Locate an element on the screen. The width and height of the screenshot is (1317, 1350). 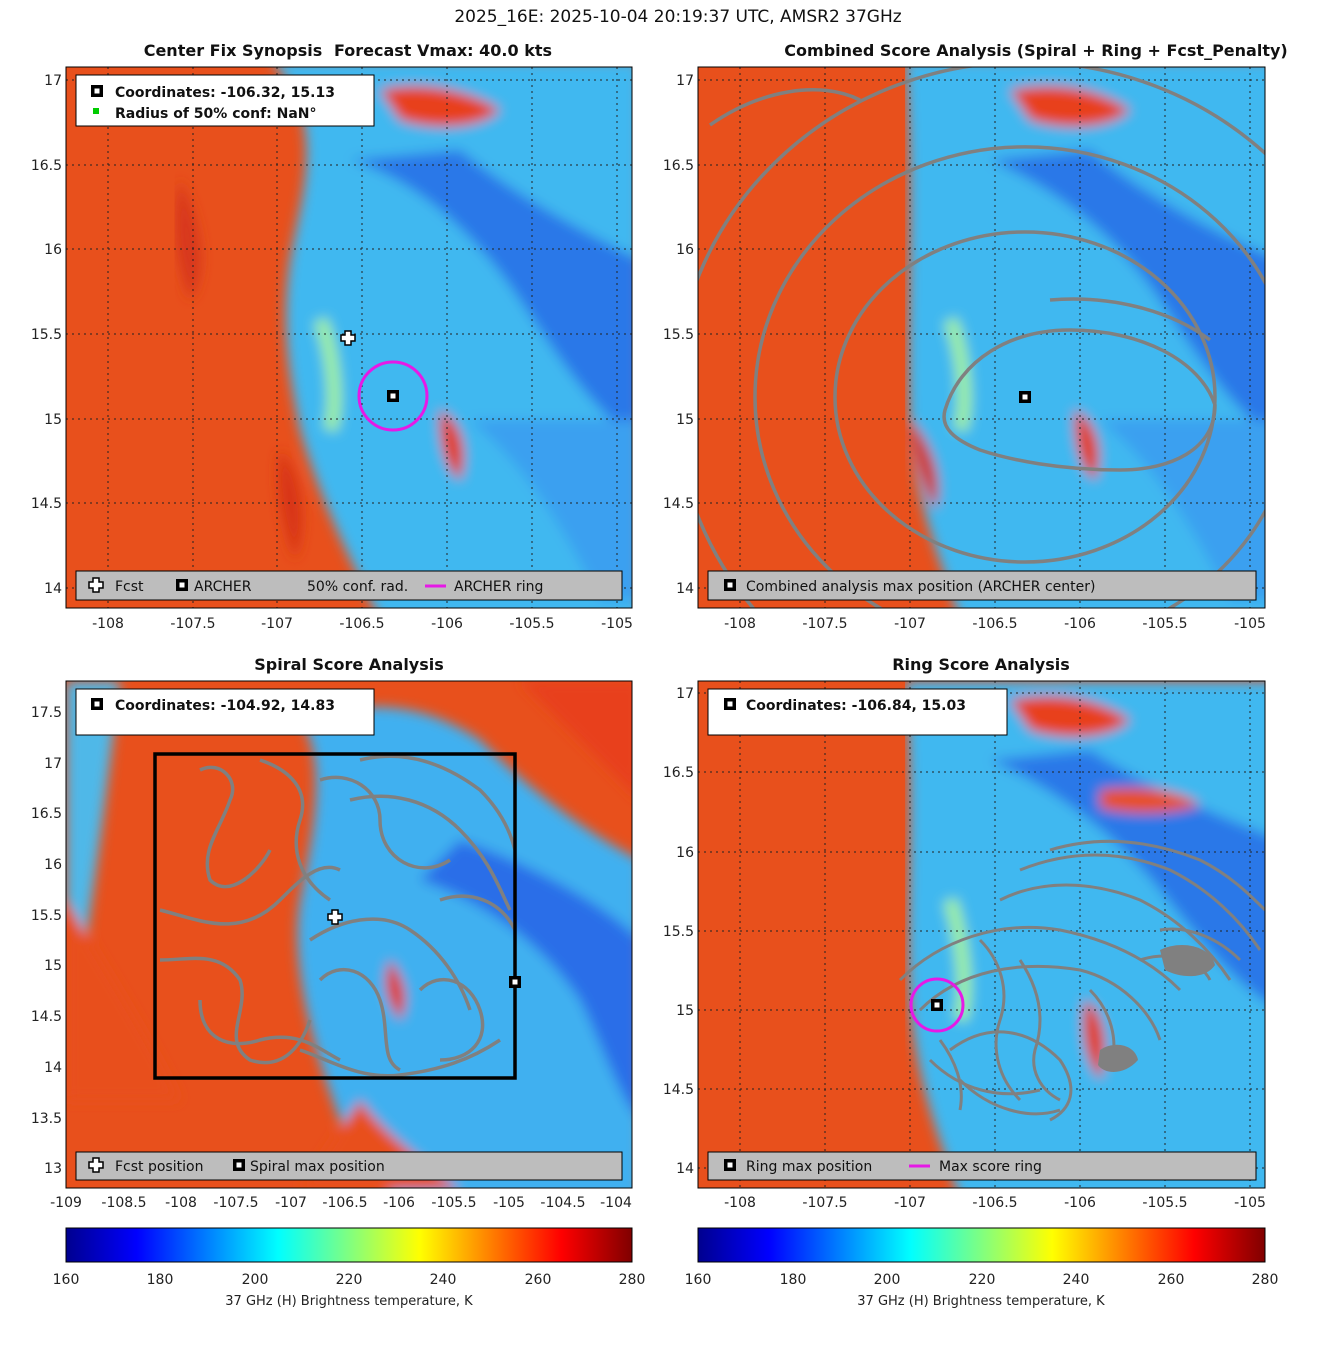
synopsis-legend: Fcst ARCHER 50% conf. rad. ARCHER ring is located at coordinates (349, 585).